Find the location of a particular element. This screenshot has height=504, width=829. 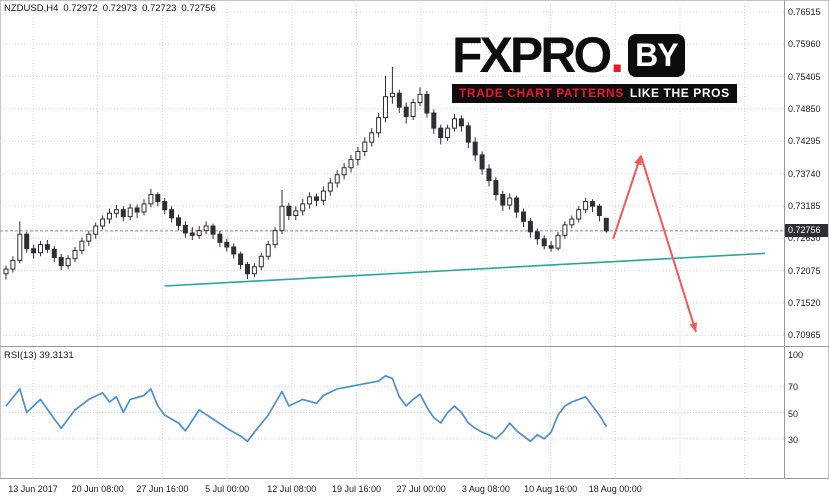

rsi-line is located at coordinates (306, 408).